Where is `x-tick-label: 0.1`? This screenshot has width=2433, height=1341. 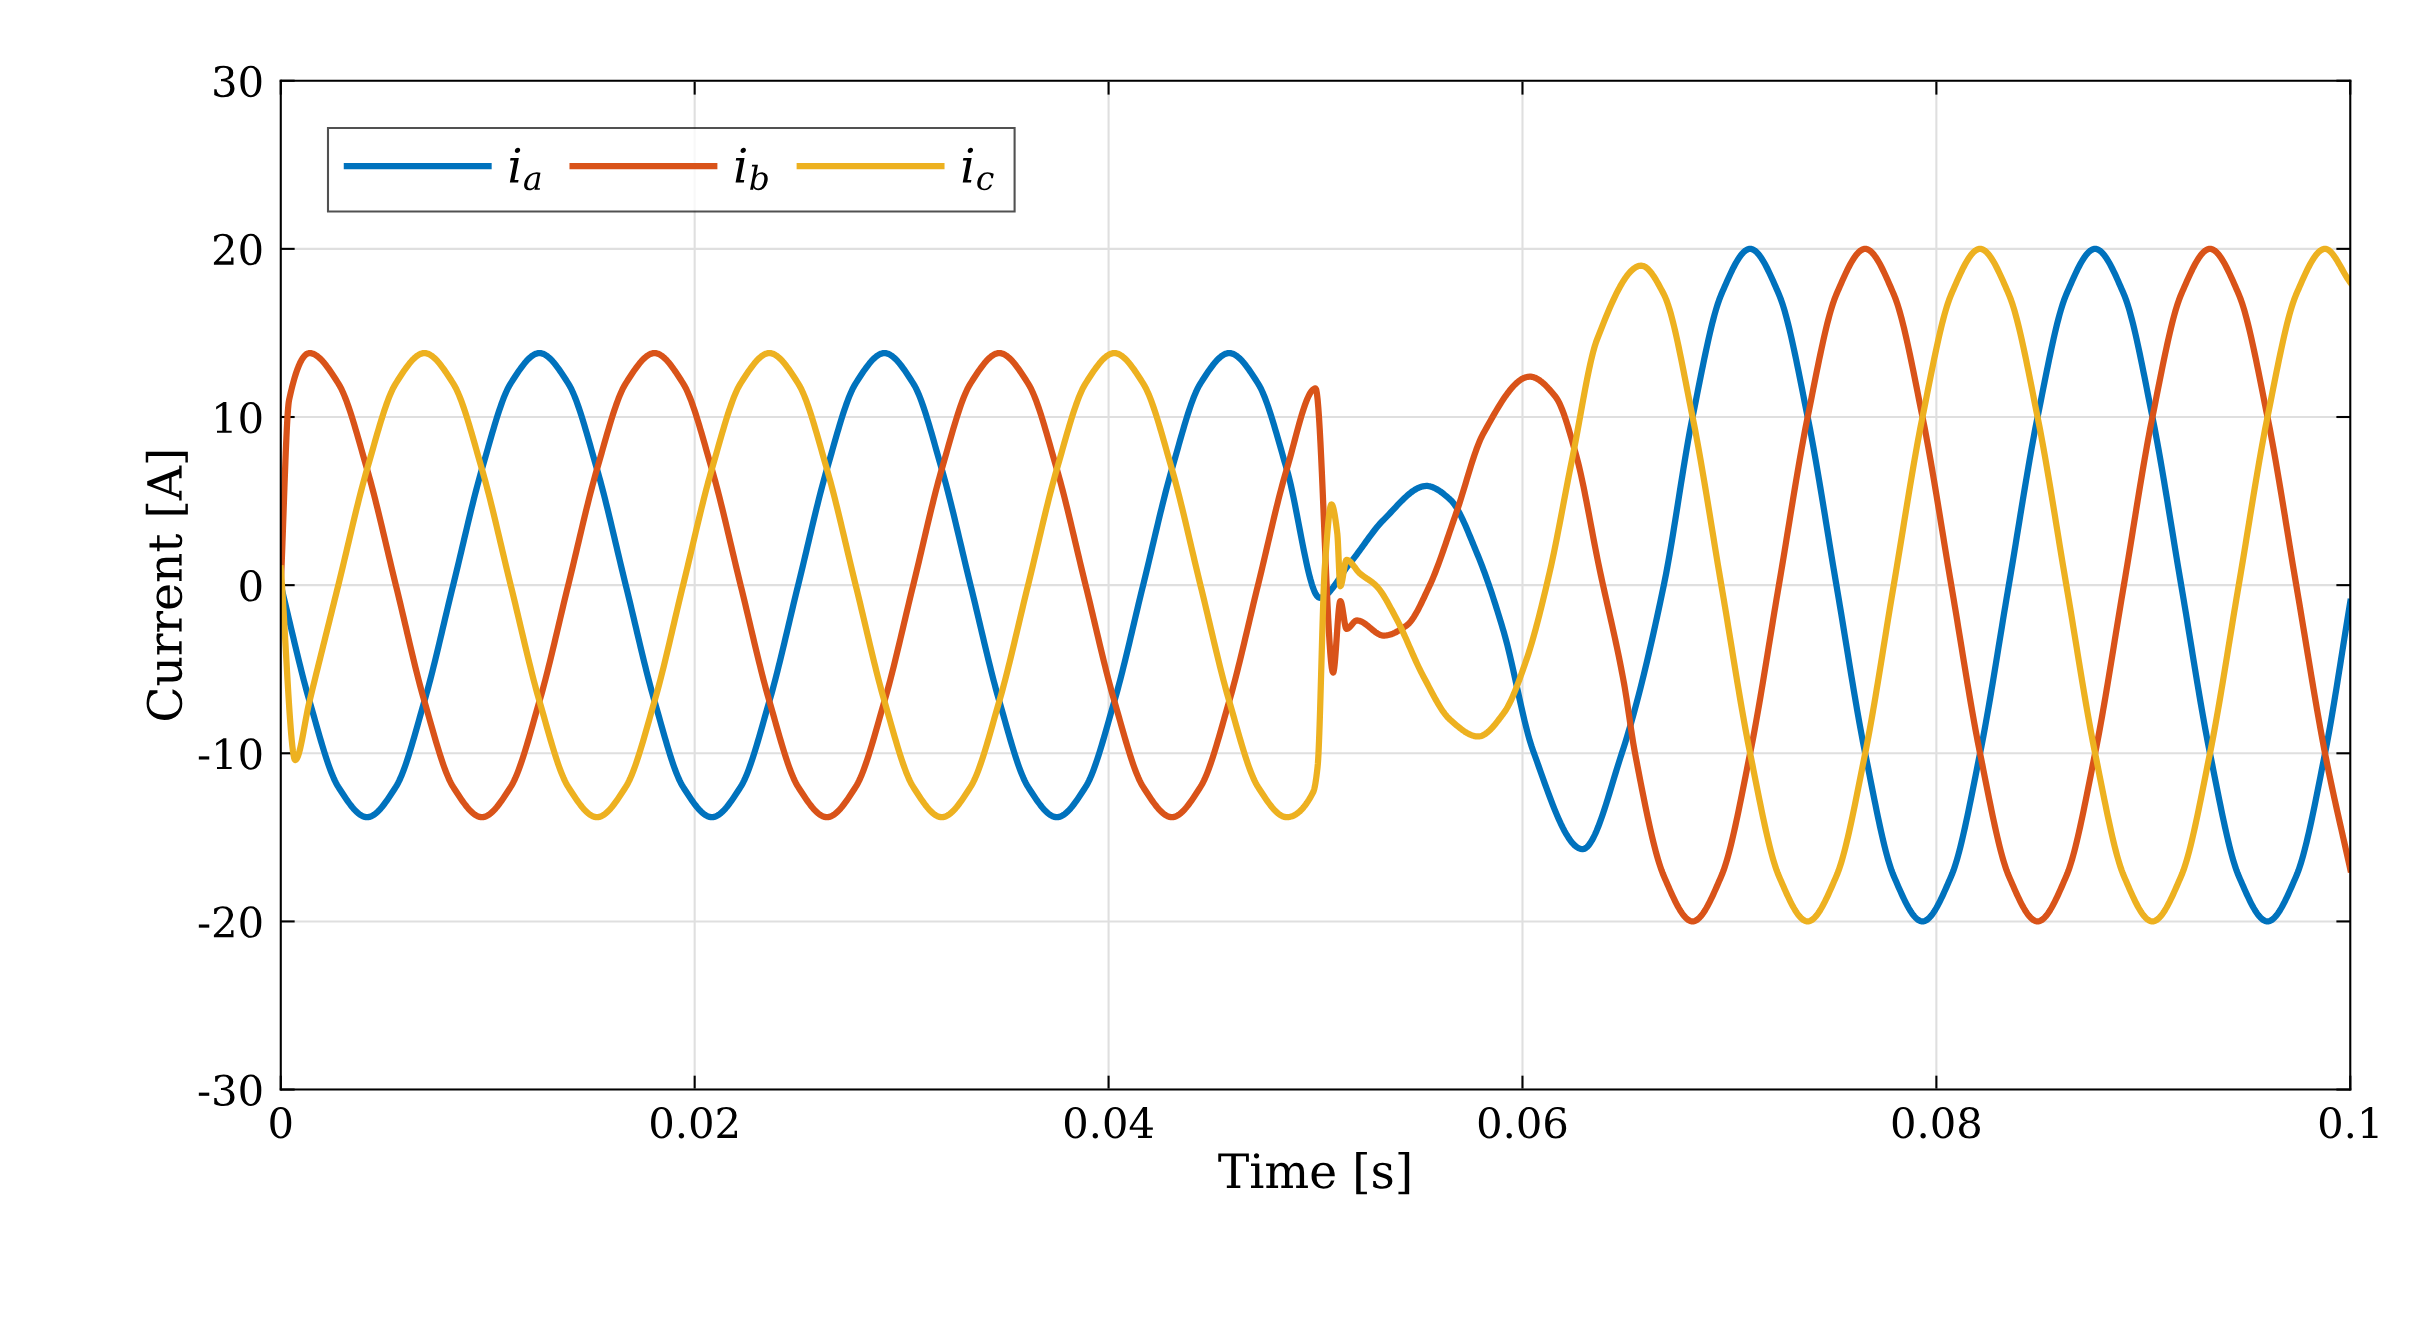
x-tick-label: 0.1 is located at coordinates (2348, 1122).